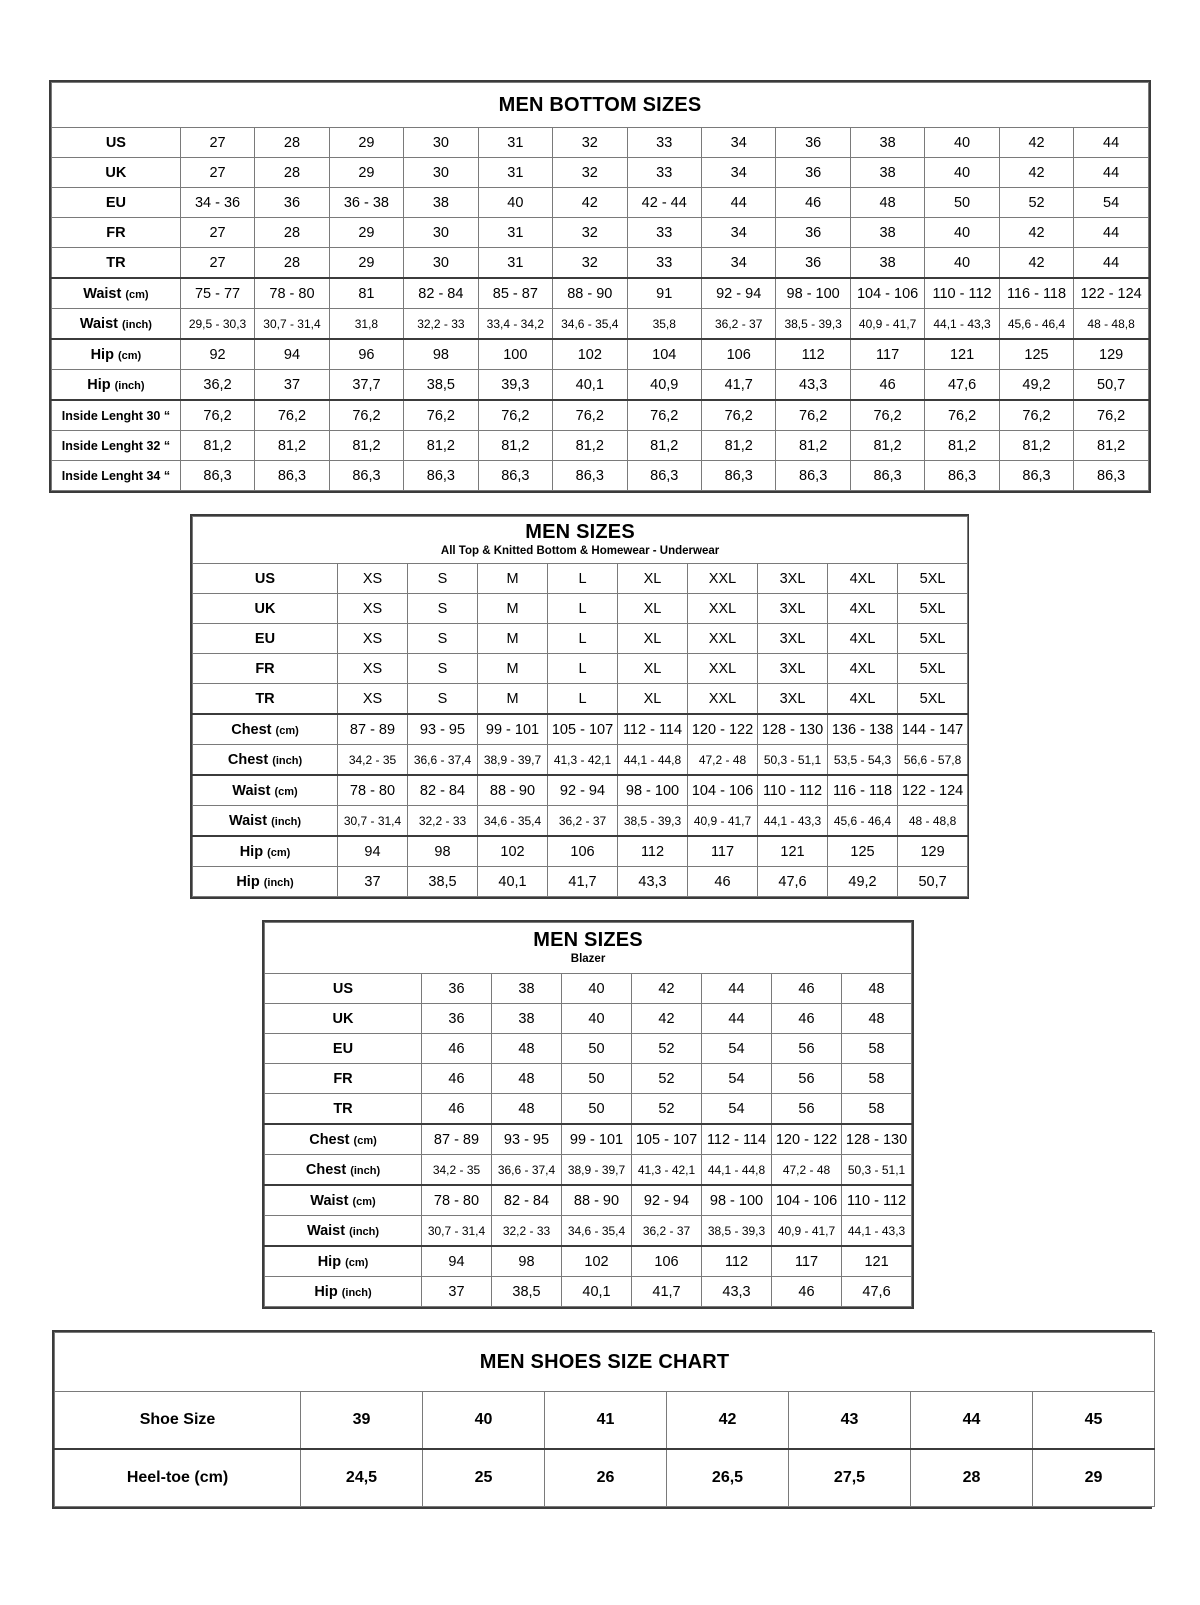 The image size is (1200, 1605). I want to click on cell: 98, so click(526, 1261).